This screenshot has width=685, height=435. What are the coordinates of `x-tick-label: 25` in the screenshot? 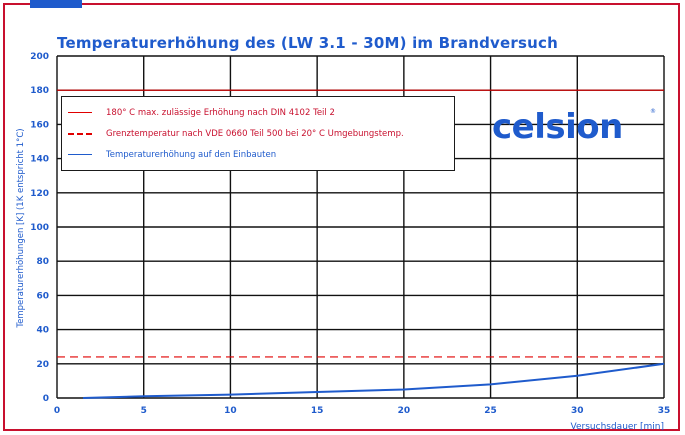 It's located at (490, 411).